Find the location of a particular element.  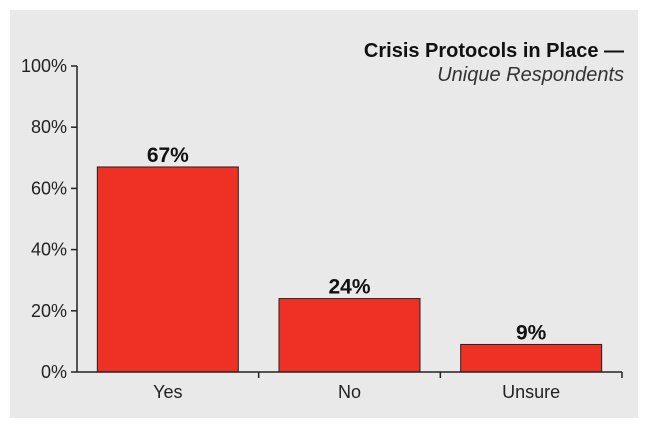

data-label-unsure: 9% is located at coordinates (531, 332).